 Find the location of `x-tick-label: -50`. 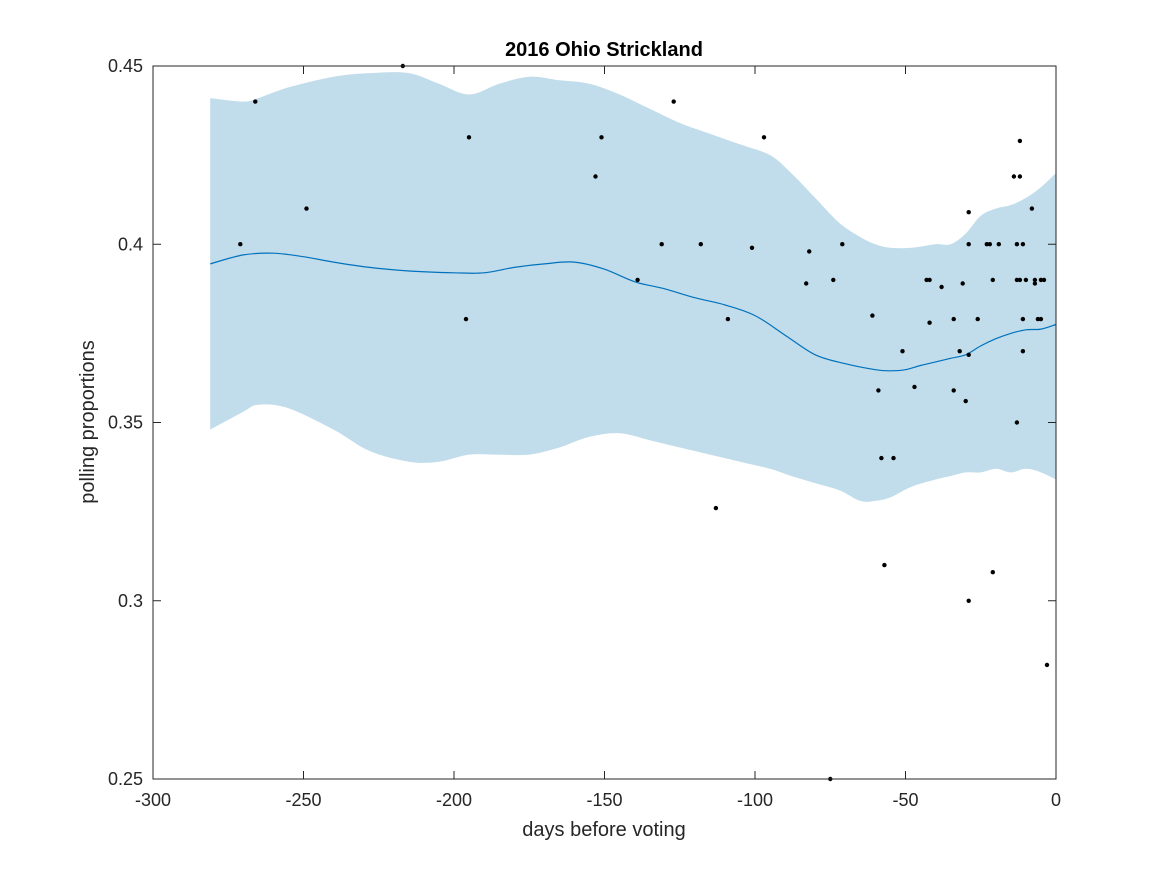

x-tick-label: -50 is located at coordinates (905, 800).